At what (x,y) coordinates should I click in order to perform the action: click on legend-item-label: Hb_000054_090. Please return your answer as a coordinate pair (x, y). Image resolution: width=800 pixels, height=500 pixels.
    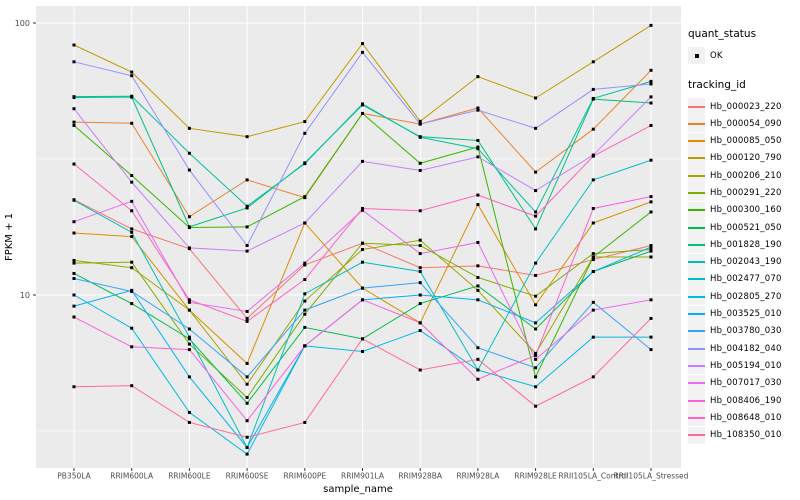
    Looking at the image, I should click on (746, 123).